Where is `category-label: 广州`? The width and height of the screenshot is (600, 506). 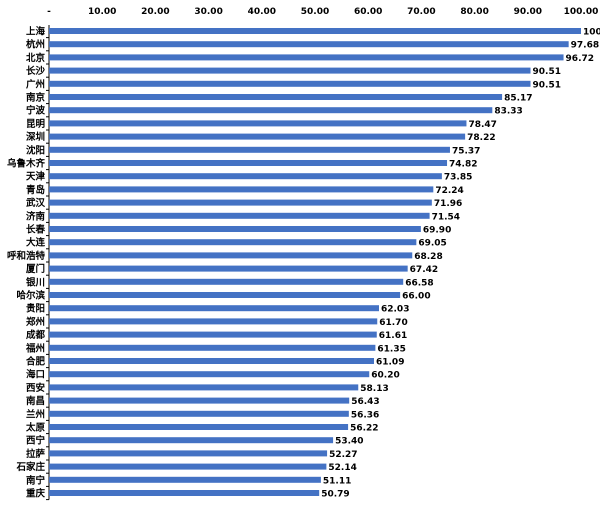 category-label: 广州 is located at coordinates (35, 84).